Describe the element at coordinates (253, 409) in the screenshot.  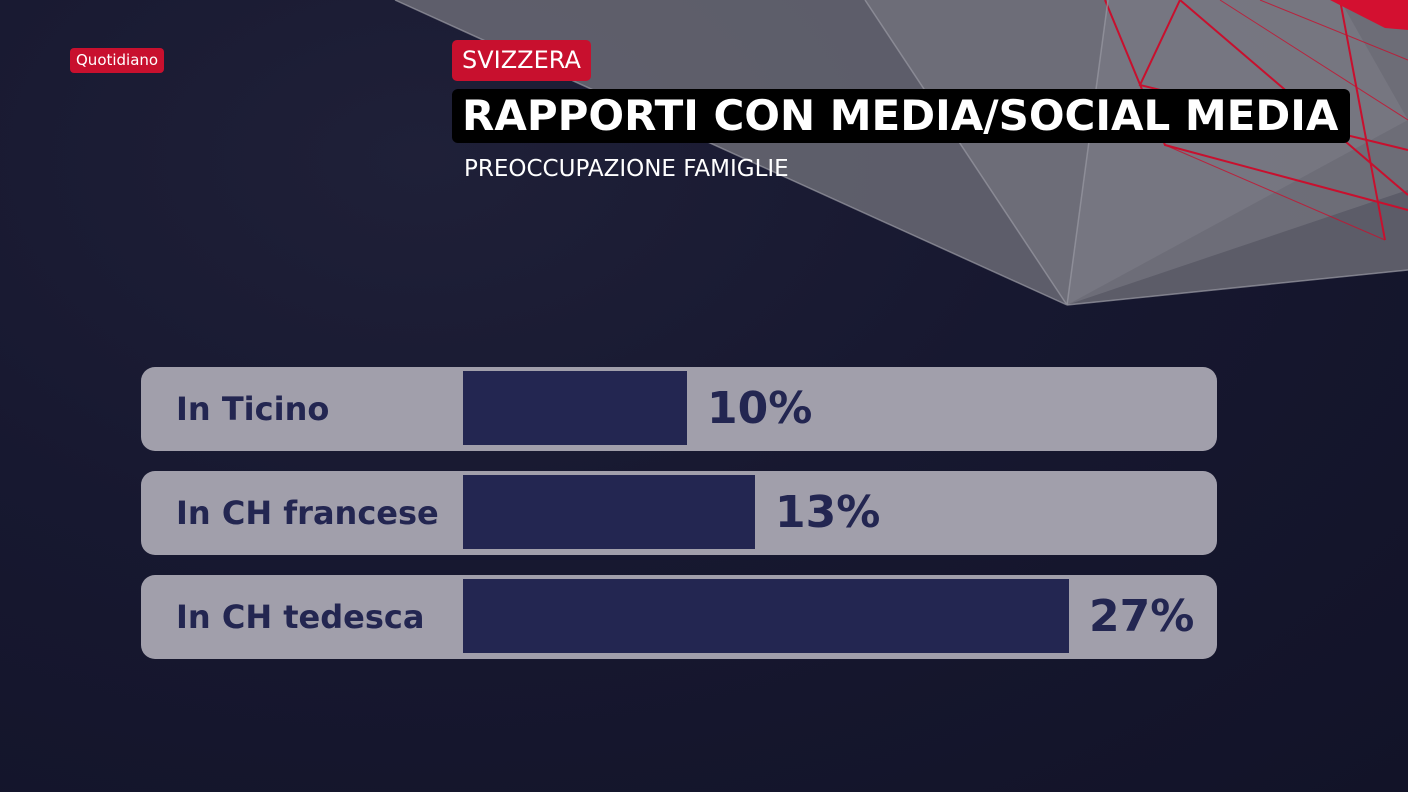
I see `bar-category-label: In Ticino` at that location.